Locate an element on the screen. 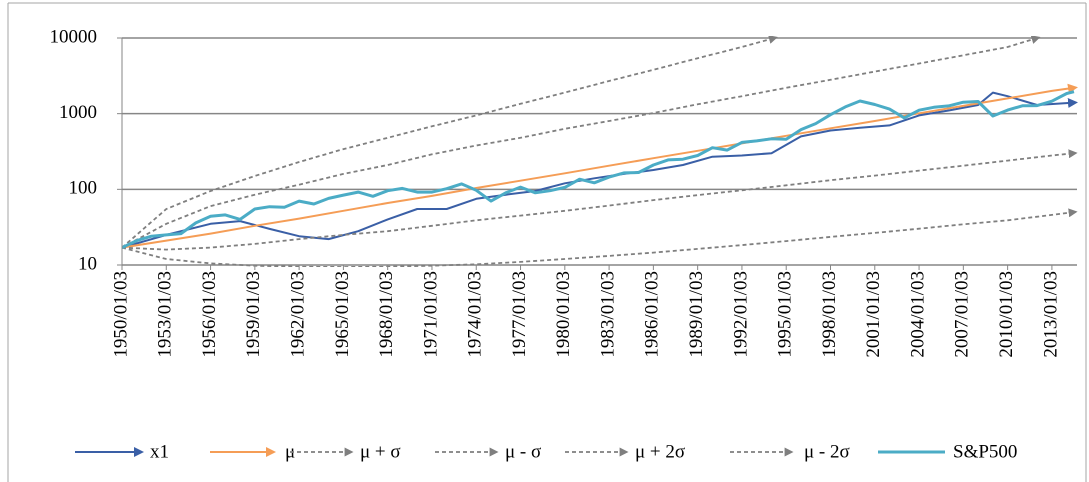 The height and width of the screenshot is (482, 1089). x-tick-label: 1965/01/03 is located at coordinates (342, 314).